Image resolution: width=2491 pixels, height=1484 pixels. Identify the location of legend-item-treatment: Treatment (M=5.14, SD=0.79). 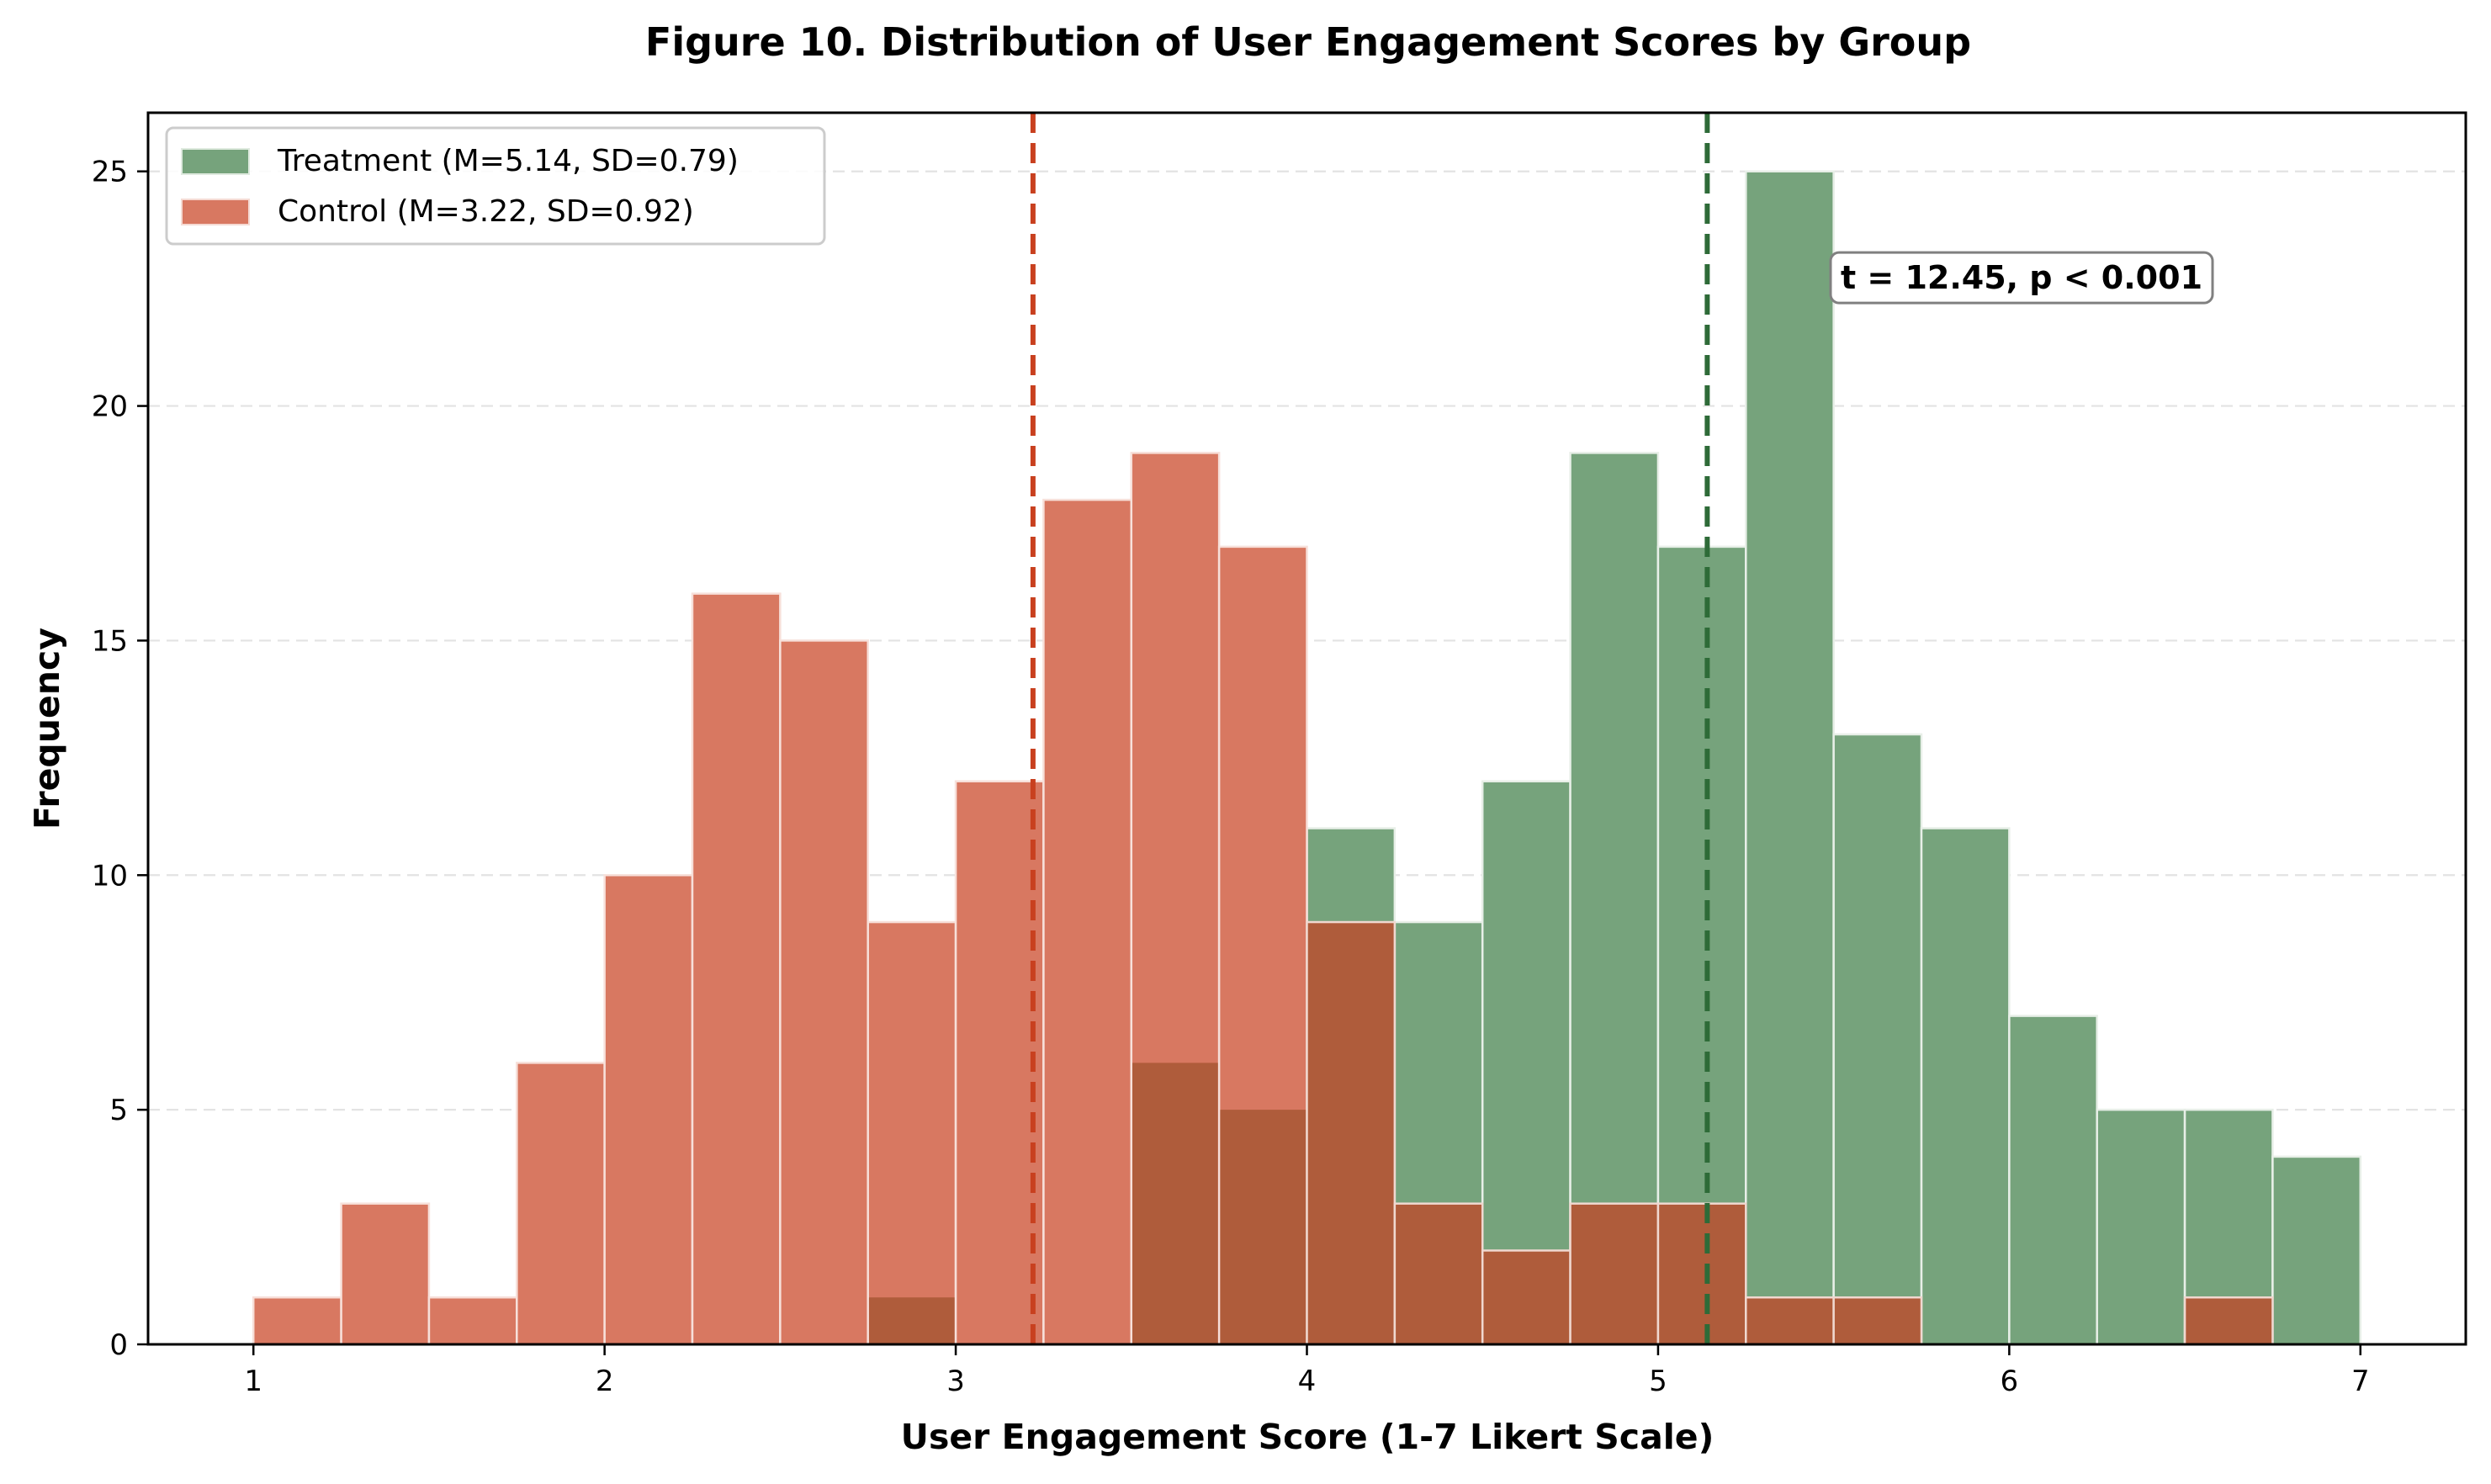
(460, 161).